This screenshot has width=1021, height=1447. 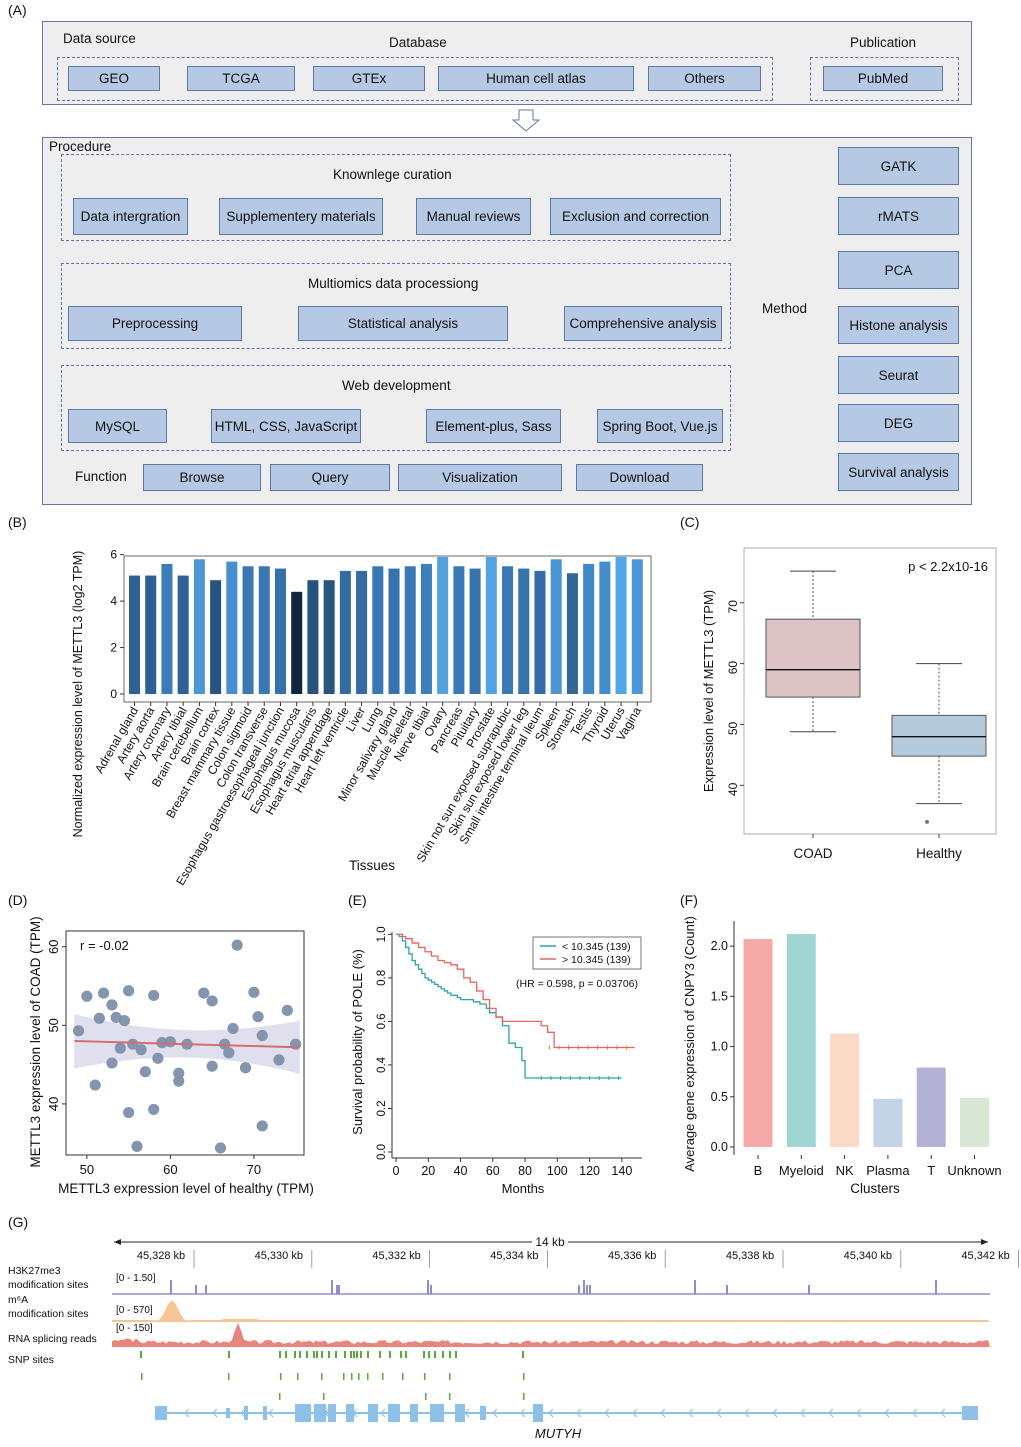 I want to click on publication-box: PubMed, so click(x=883, y=78).